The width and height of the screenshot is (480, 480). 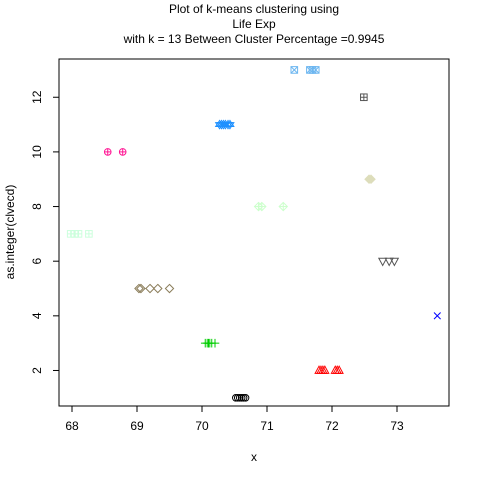 What do you see at coordinates (37, 206) in the screenshot?
I see `y-tick-label: 8` at bounding box center [37, 206].